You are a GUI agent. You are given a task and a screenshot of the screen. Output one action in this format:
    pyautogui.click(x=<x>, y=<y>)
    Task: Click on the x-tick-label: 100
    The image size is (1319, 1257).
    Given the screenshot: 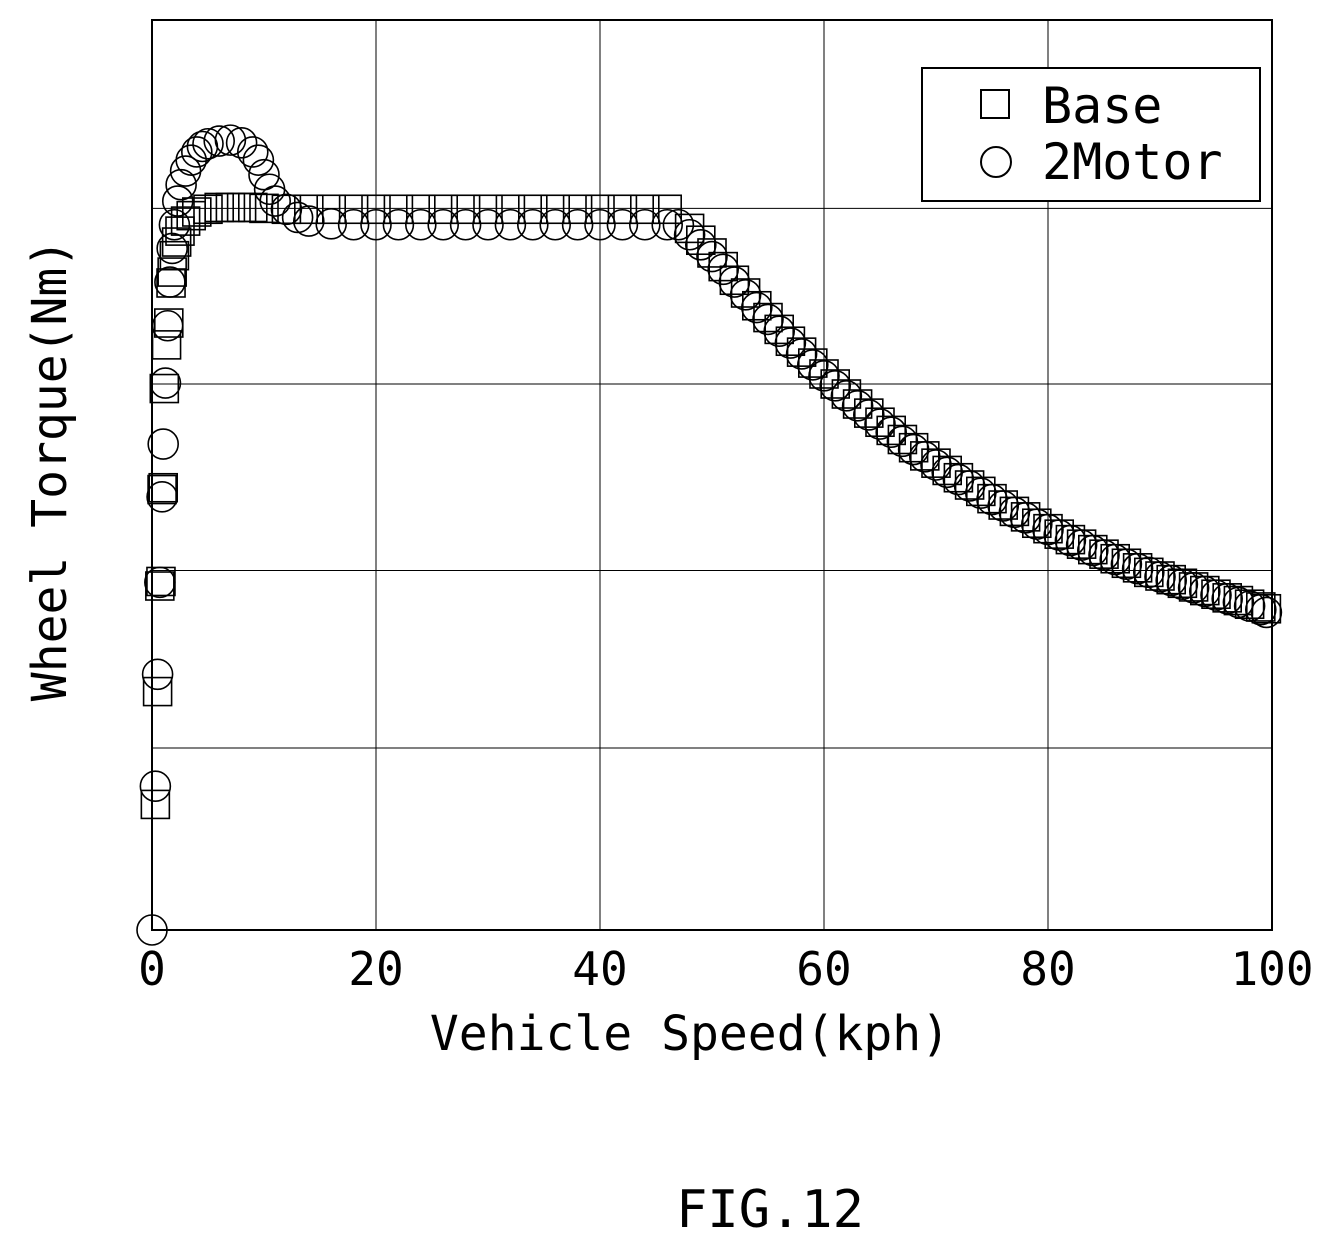 What is the action you would take?
    pyautogui.click(x=1271, y=969)
    